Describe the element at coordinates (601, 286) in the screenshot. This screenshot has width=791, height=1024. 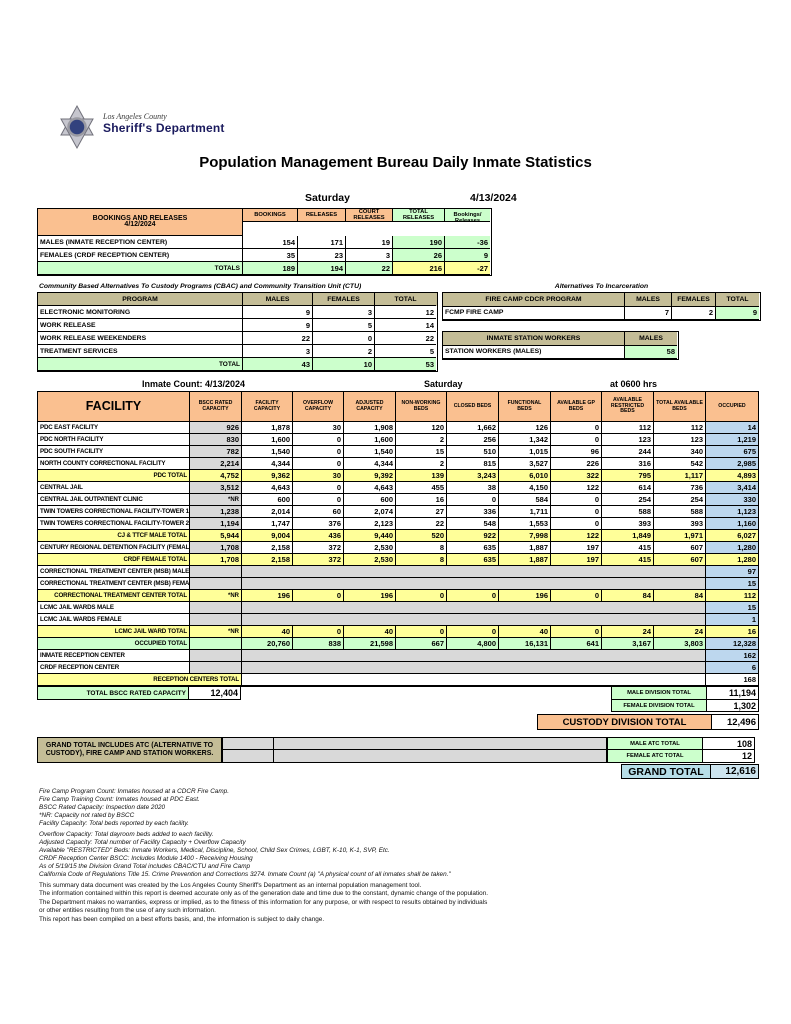
I see `alternatives-section-title: Alternatives To Incarceration` at that location.